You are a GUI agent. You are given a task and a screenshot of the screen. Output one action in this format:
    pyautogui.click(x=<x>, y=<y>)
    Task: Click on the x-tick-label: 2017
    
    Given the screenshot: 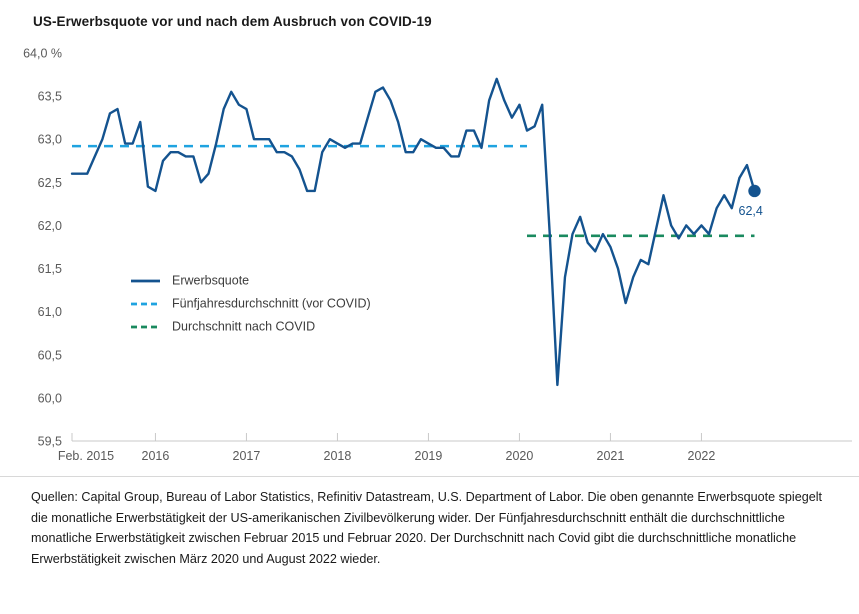 What is the action you would take?
    pyautogui.click(x=247, y=456)
    